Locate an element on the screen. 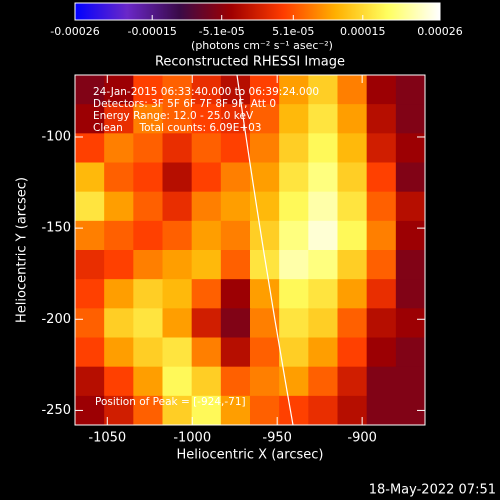 This screenshot has width=500, height=500. x-tick-label: -1000 is located at coordinates (192, 438).